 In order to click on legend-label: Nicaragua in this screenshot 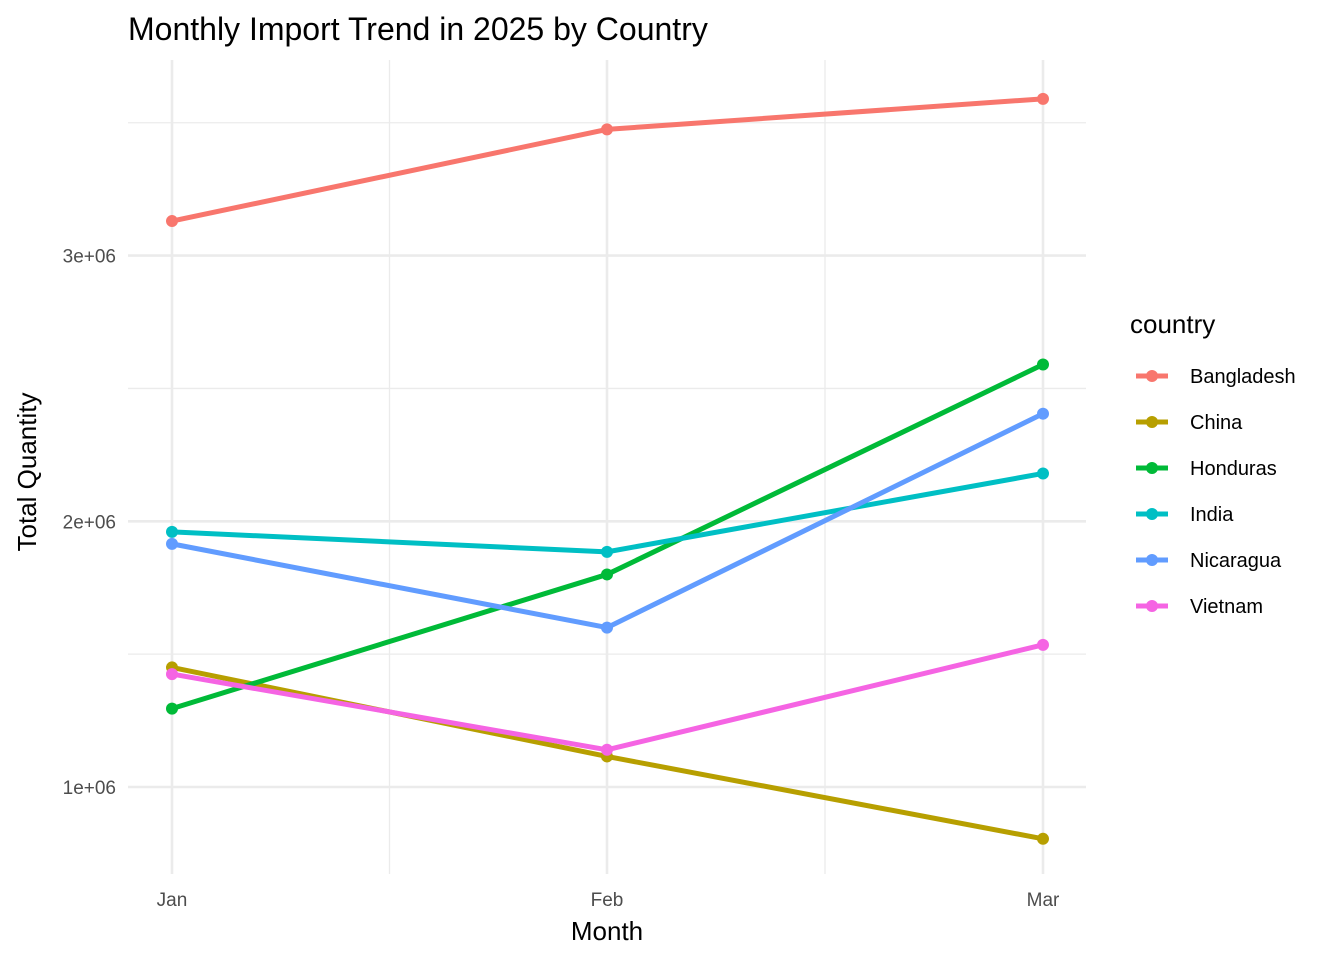, I will do `click(1236, 561)`.